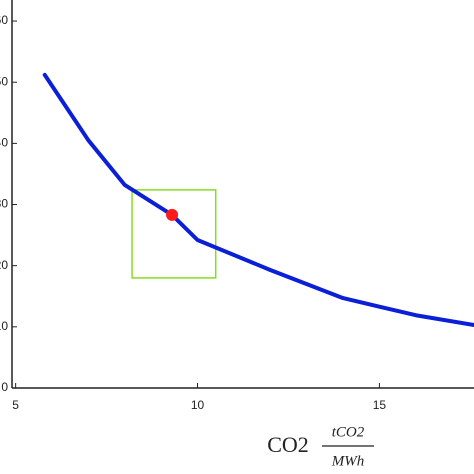 The image size is (474, 474). I want to click on highlight-box, so click(174, 234).